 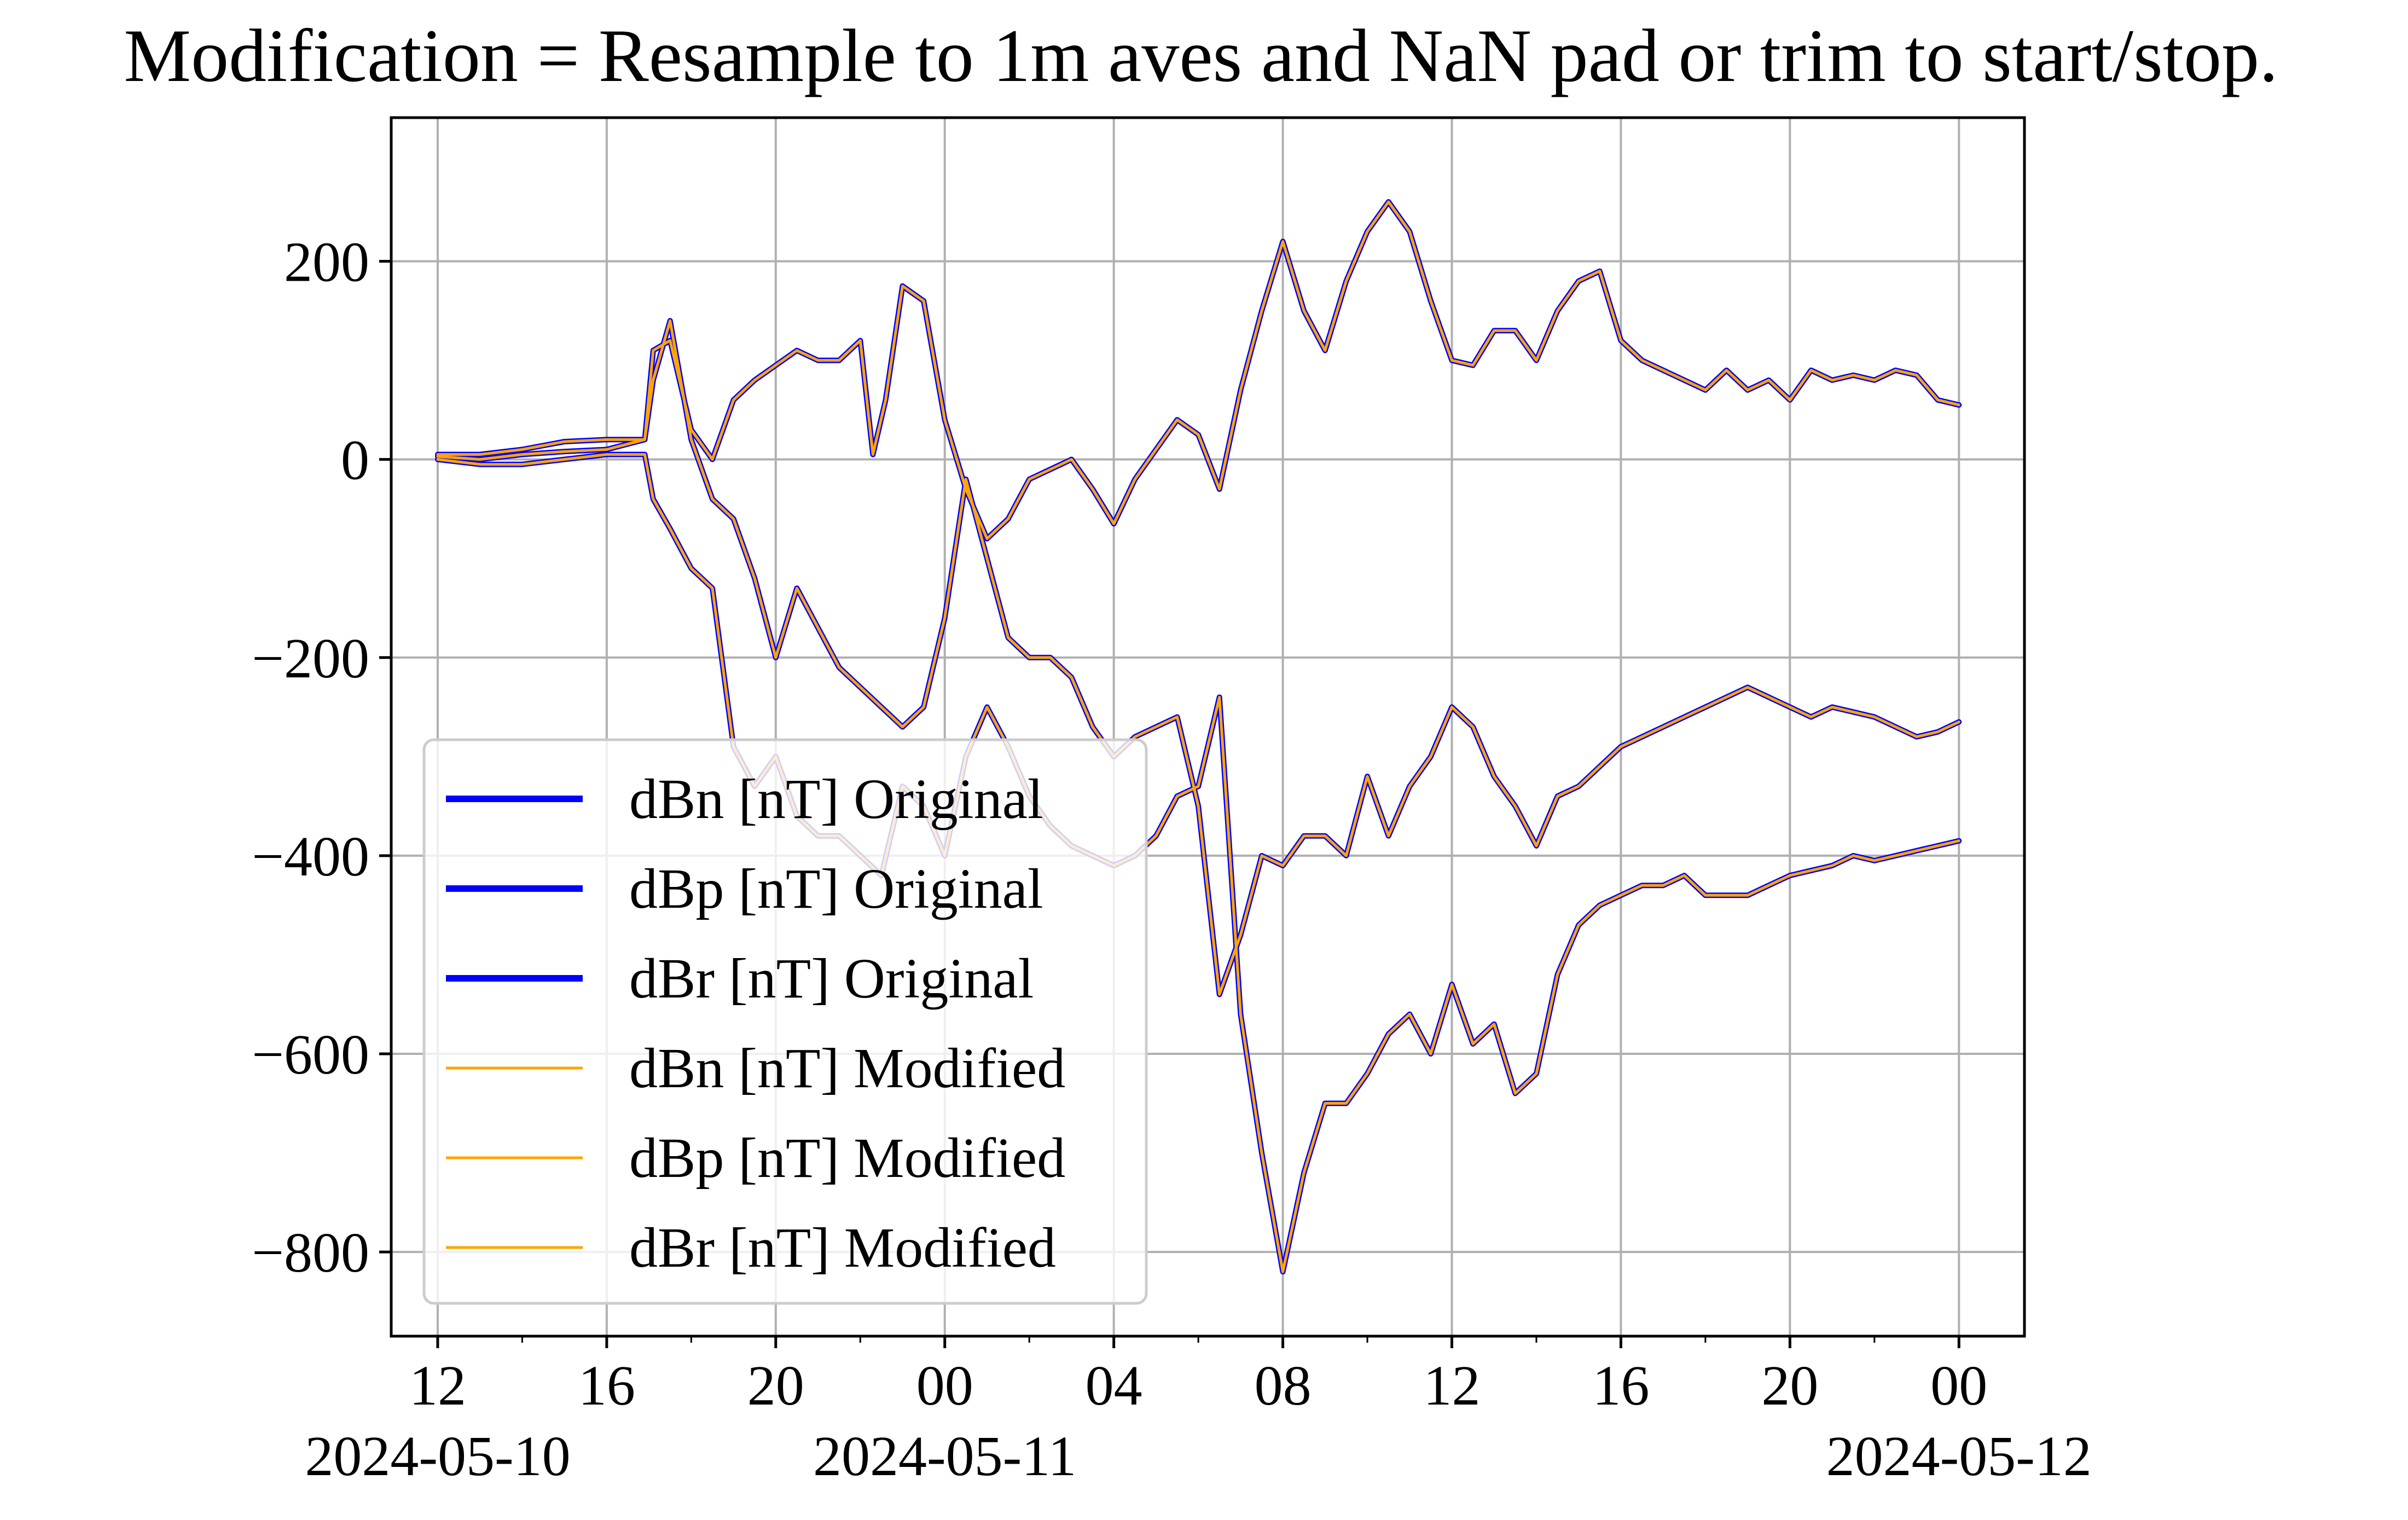 I want to click on y-tick-label: −200, so click(x=310, y=658).